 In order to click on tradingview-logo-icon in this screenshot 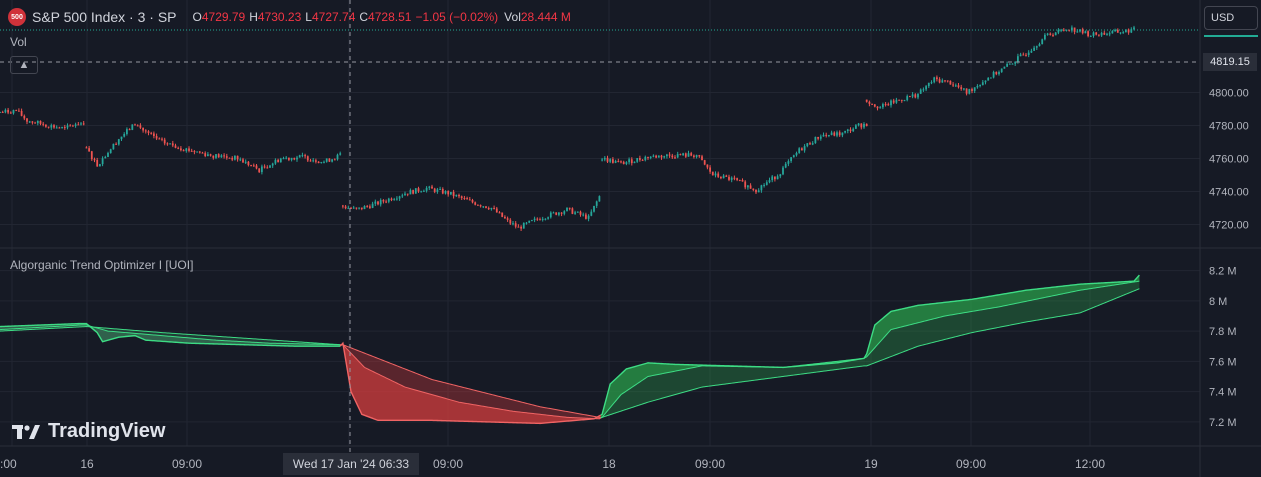, I will do `click(26, 431)`.